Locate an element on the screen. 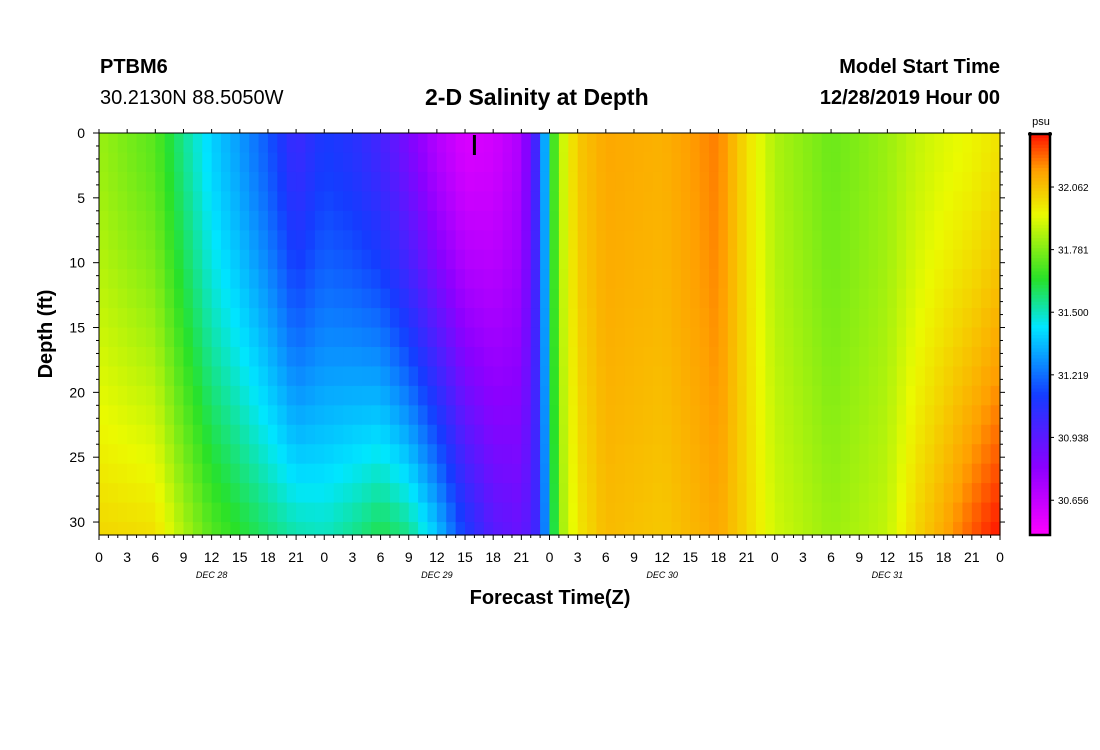  x-tick-label: 9 is located at coordinates (859, 557).